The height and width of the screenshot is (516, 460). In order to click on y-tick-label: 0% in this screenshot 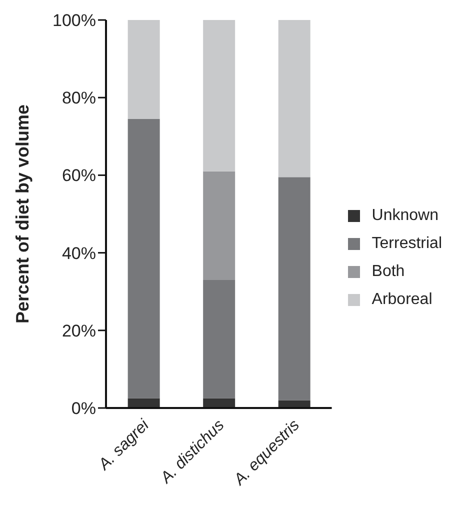, I will do `click(83, 408)`.